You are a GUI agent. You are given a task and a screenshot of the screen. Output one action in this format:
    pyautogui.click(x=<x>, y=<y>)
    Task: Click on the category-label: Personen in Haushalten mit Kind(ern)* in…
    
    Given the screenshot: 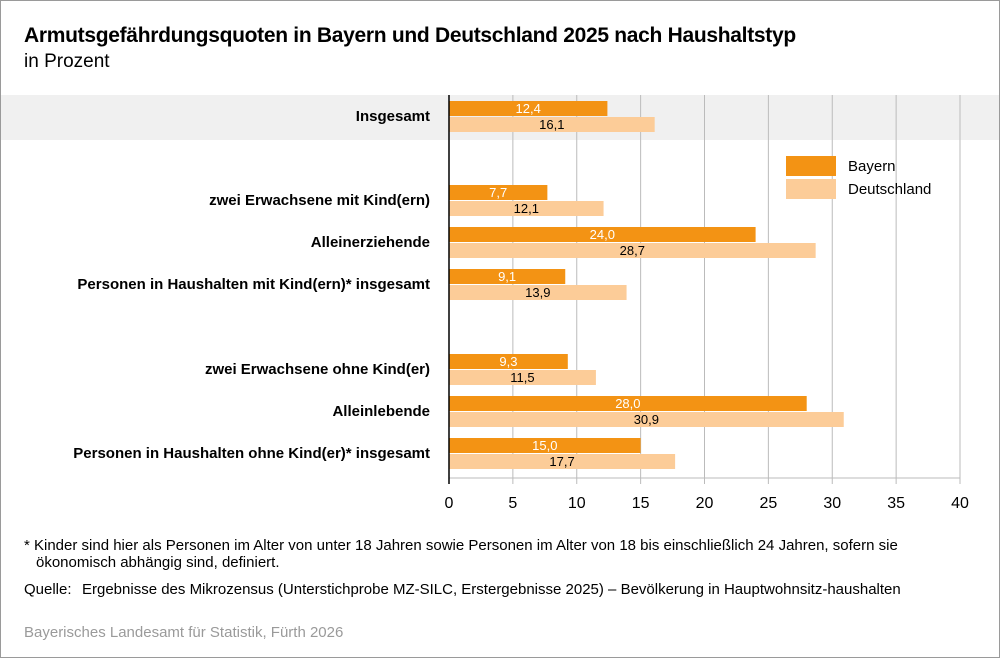 What is the action you would take?
    pyautogui.click(x=253, y=284)
    